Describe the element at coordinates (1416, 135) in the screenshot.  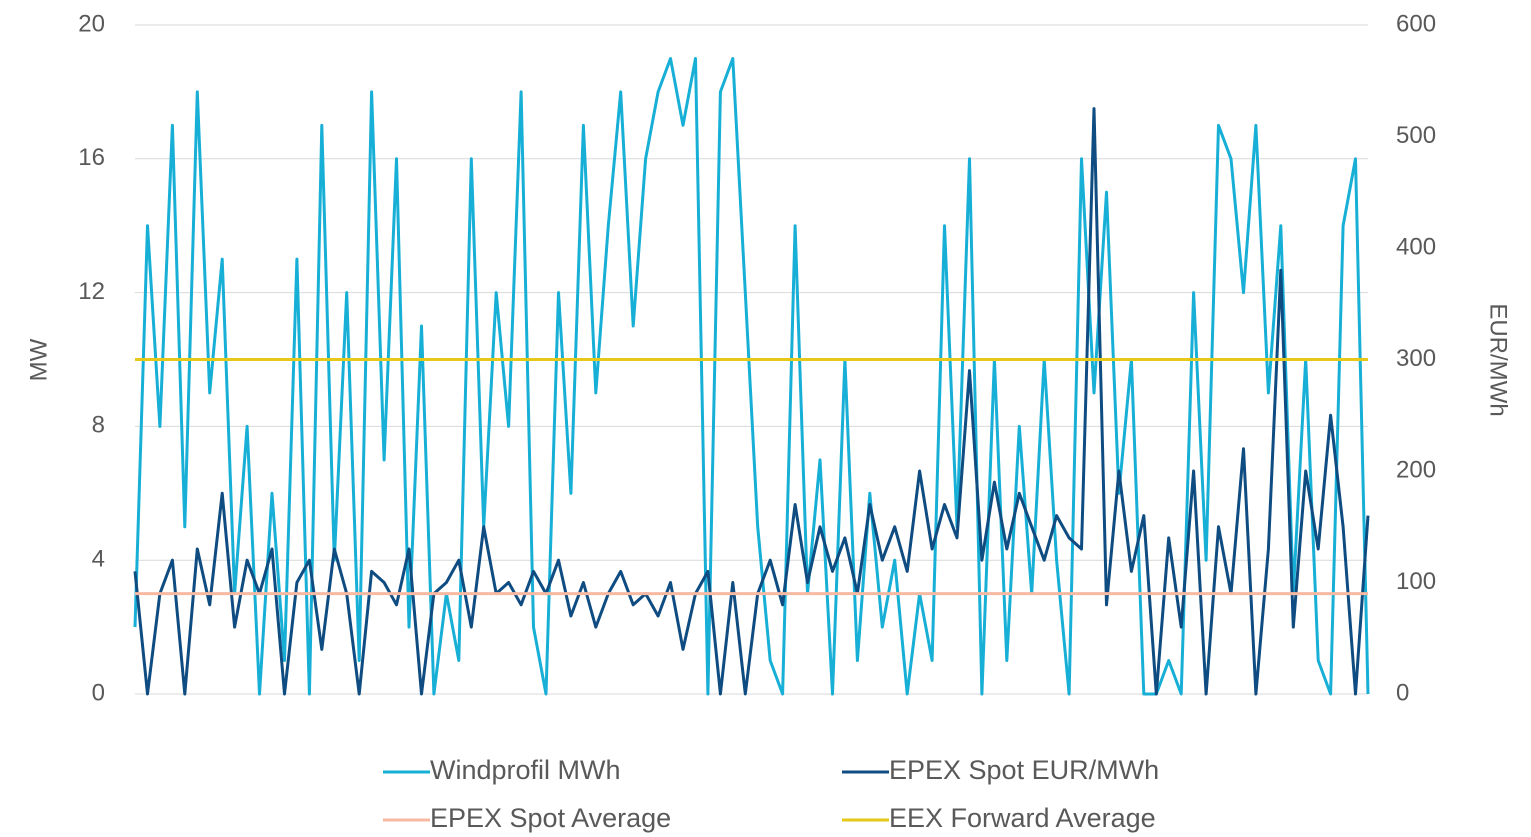
I see `y2-tick-label: 500` at that location.